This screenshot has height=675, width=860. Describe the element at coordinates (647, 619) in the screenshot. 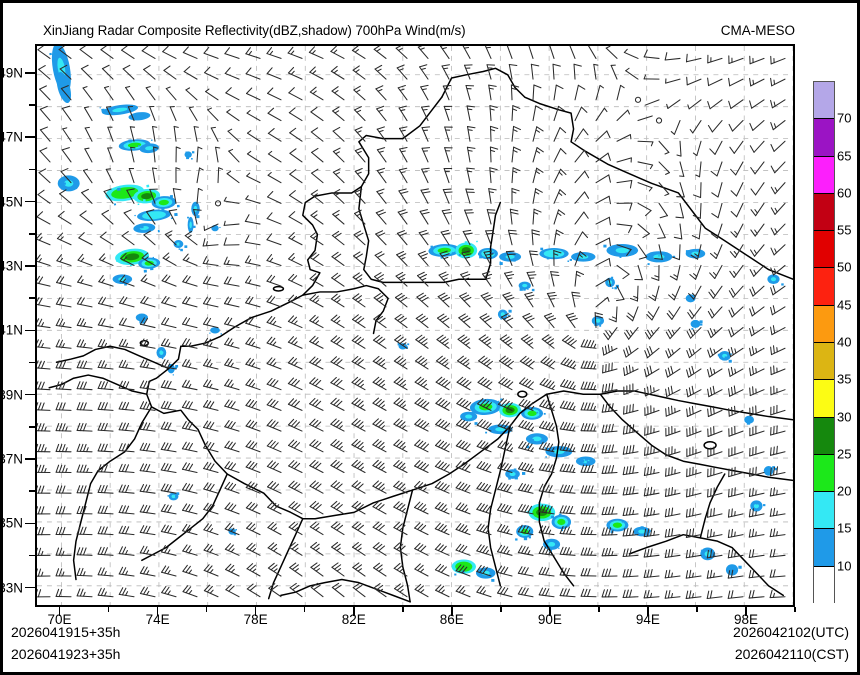

I see `x-axis-label-94e: 94E` at that location.